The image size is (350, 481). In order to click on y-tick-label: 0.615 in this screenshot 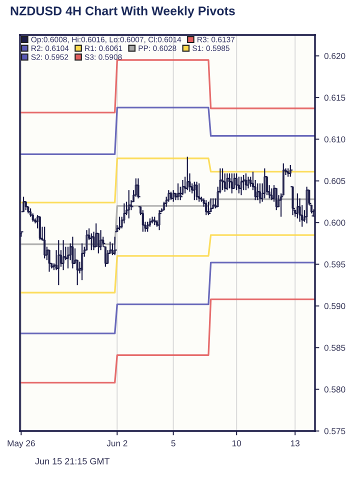, I will do `click(335, 97)`.